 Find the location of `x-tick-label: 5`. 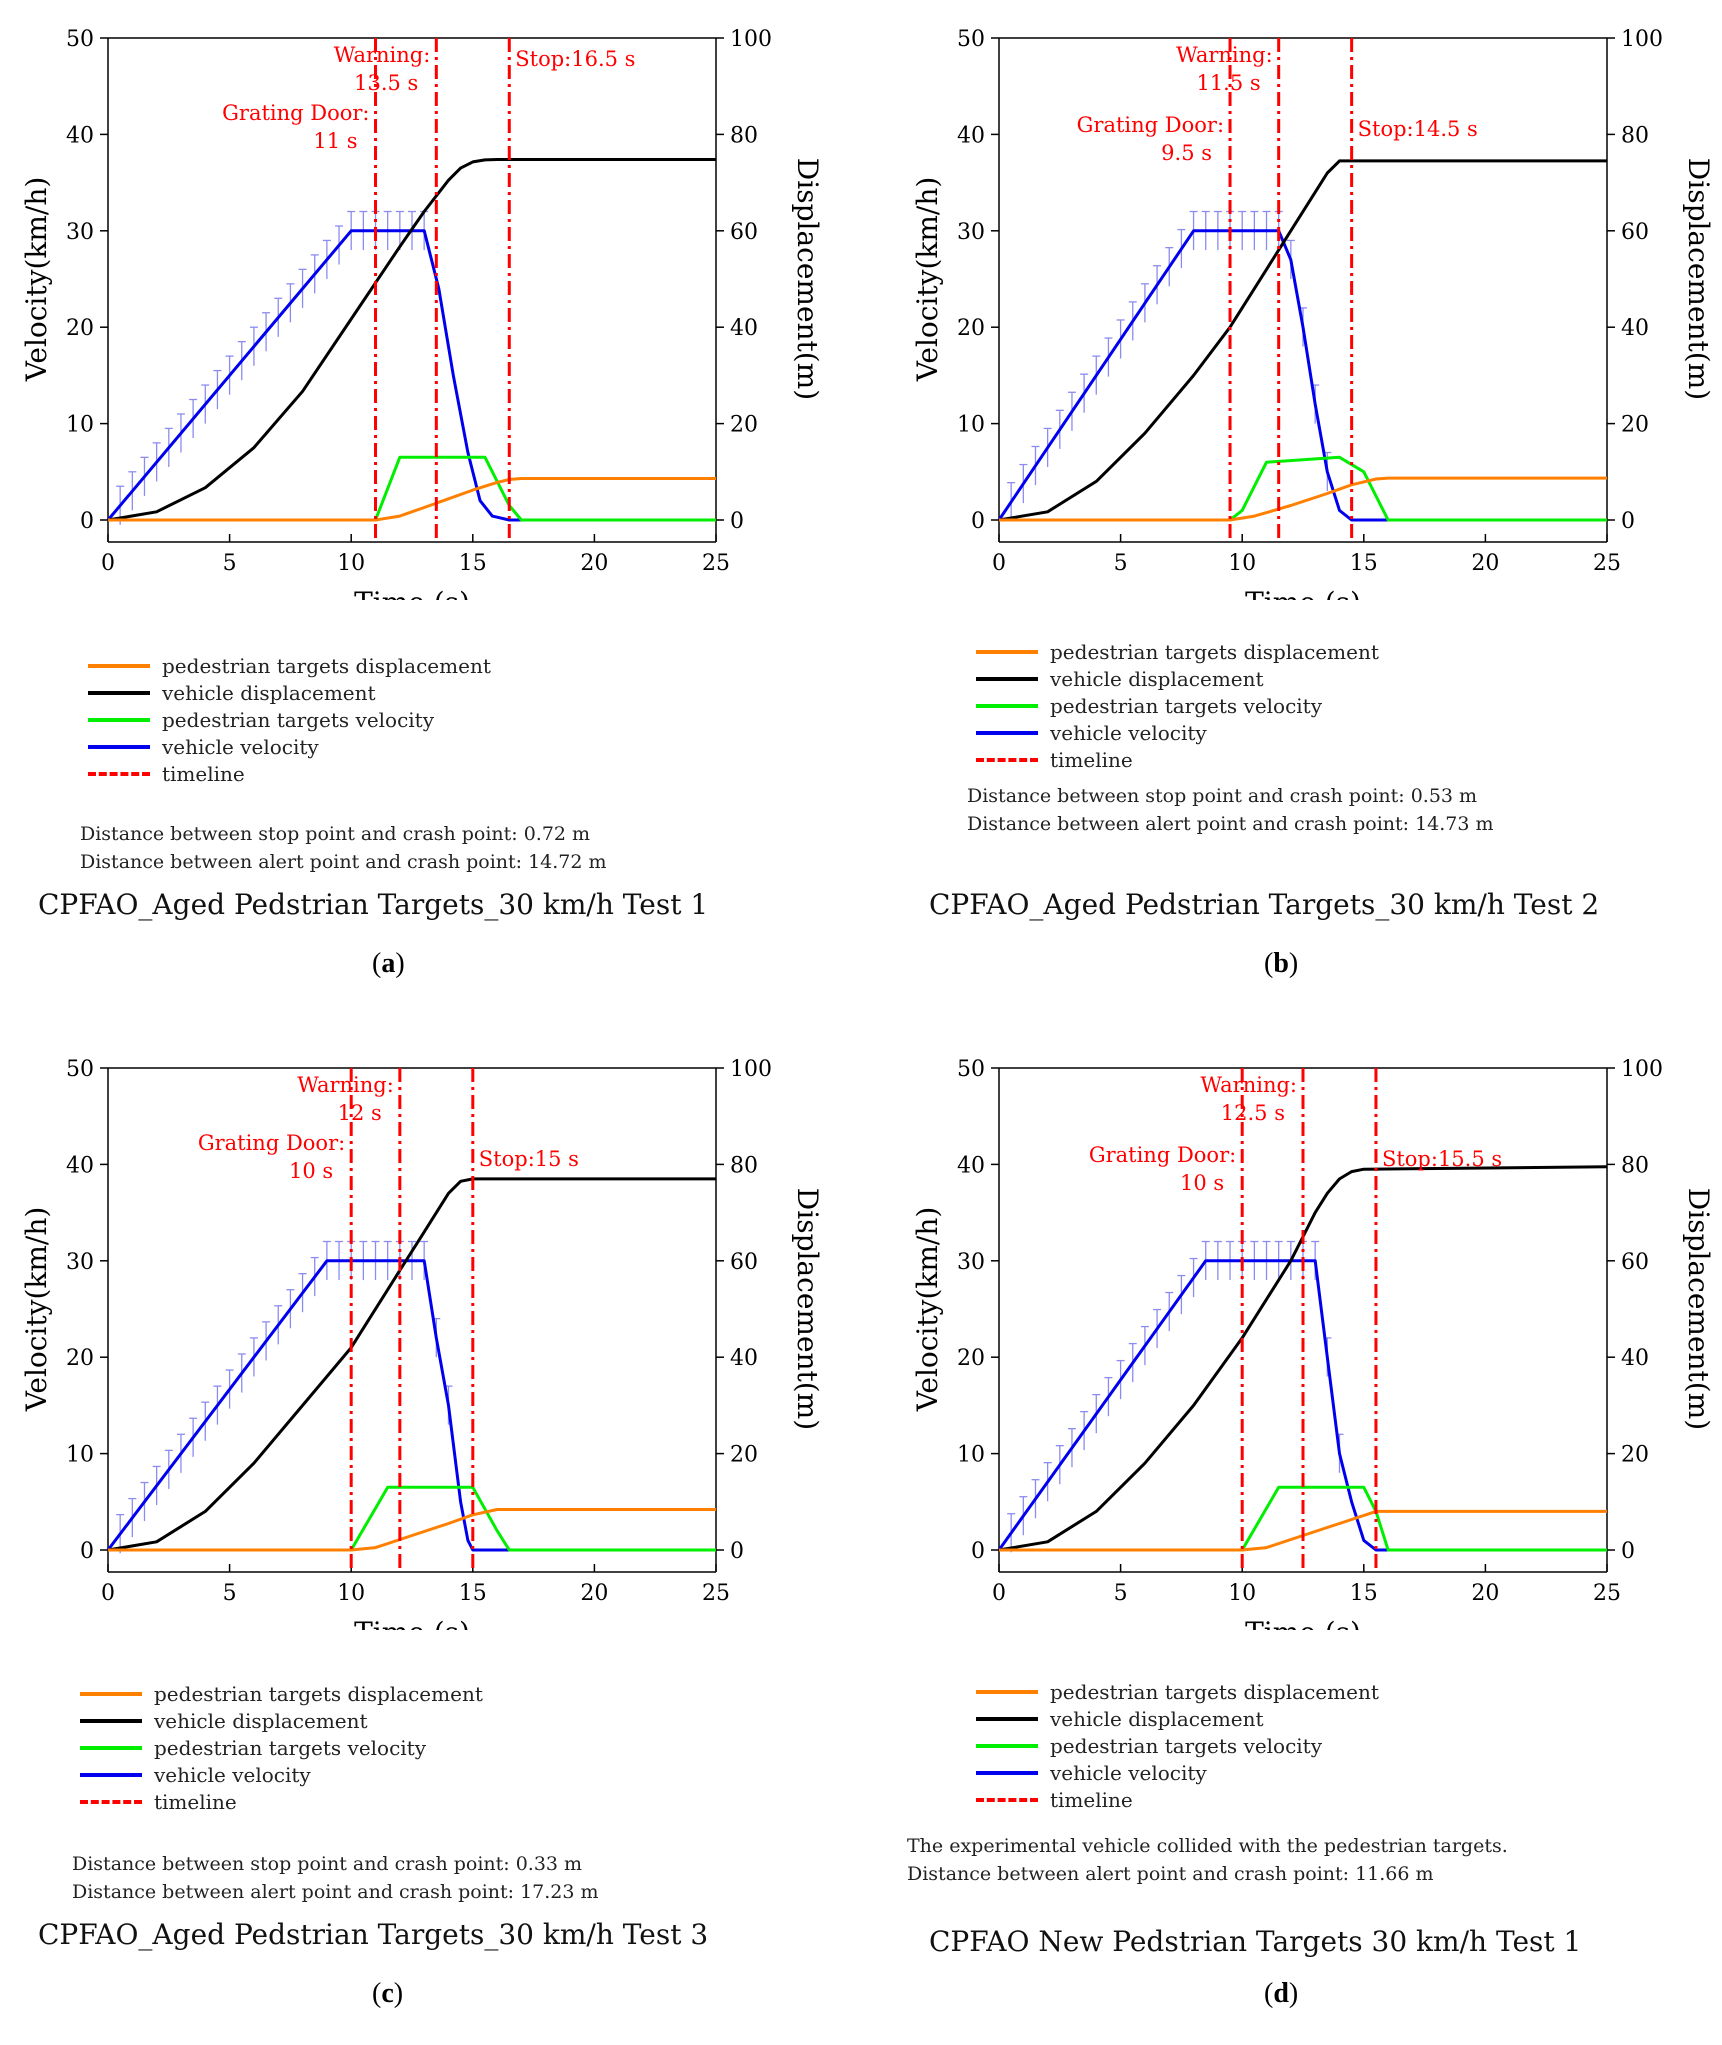

x-tick-label: 5 is located at coordinates (230, 563).